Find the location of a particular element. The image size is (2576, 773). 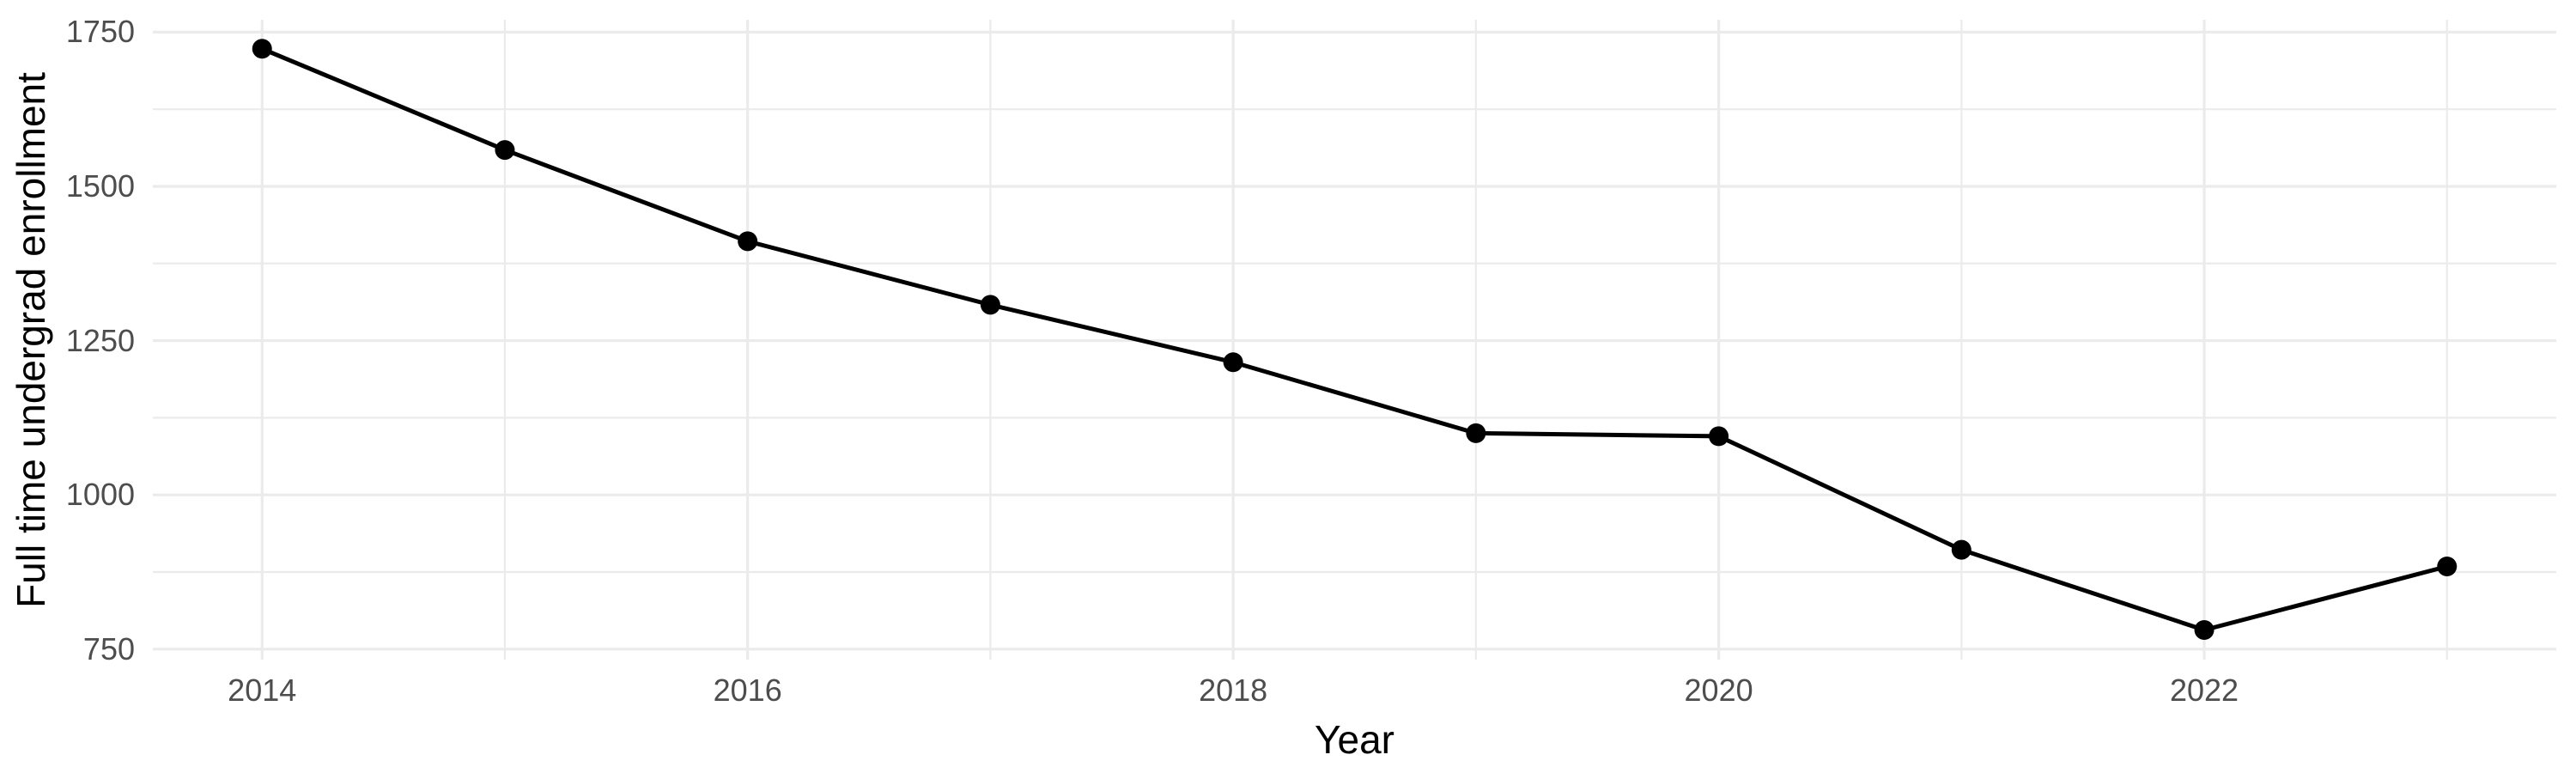

y-tick-label: 1000 is located at coordinates (100, 495).